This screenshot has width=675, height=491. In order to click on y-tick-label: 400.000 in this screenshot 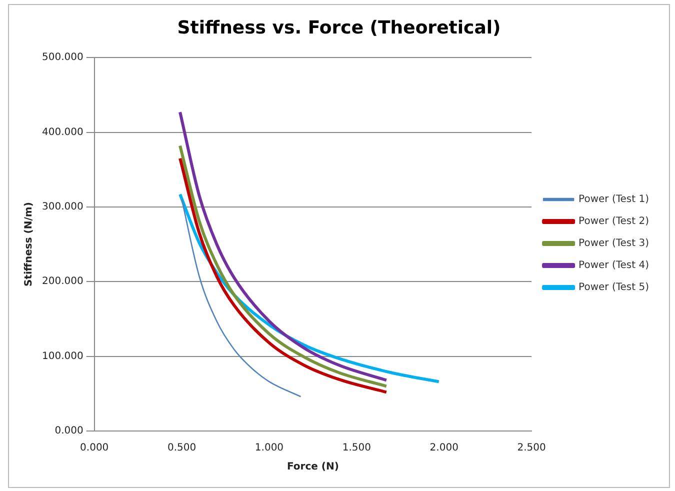, I will do `click(63, 132)`.